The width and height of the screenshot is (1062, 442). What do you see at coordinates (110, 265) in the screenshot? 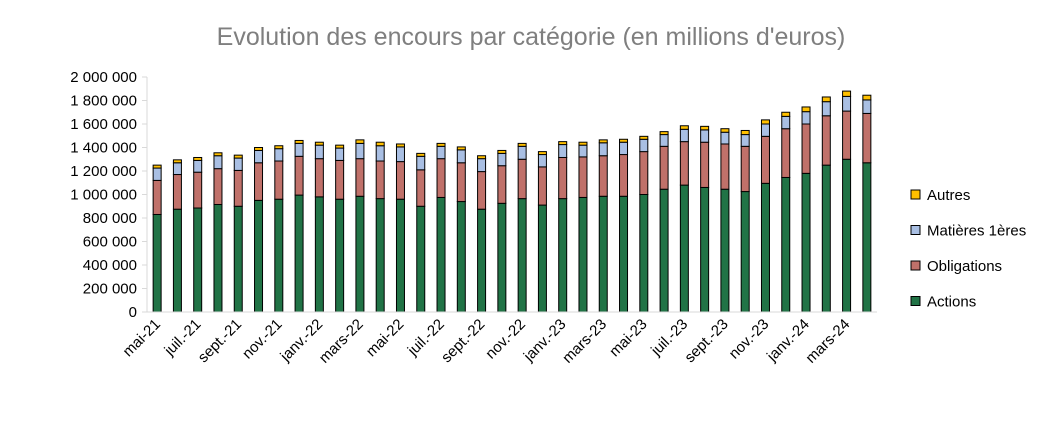
I see `y-tick-label: 400 000` at bounding box center [110, 265].